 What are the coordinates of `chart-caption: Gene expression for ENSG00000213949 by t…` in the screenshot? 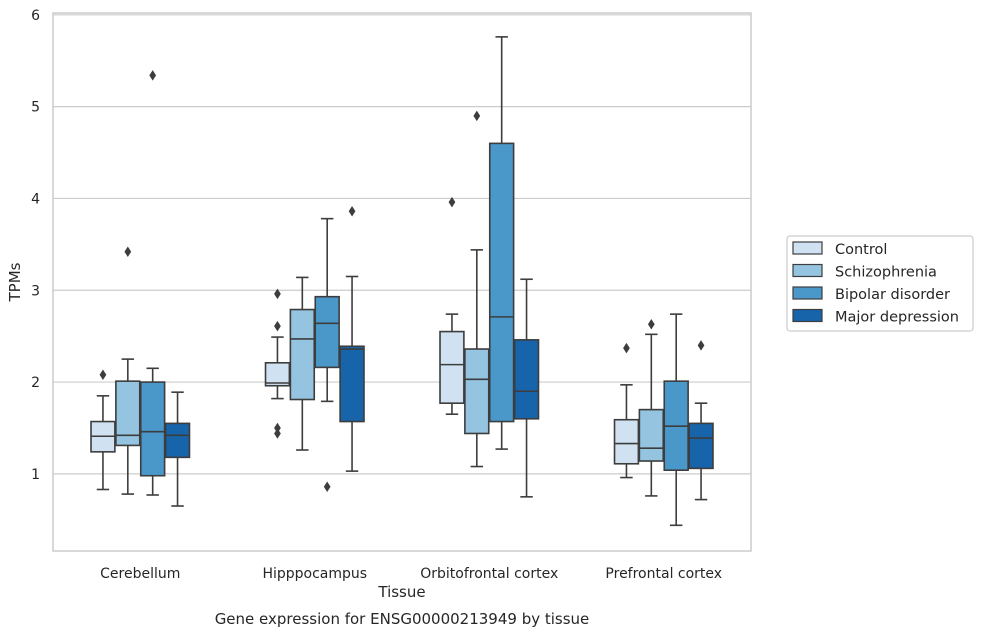 It's located at (402, 619).